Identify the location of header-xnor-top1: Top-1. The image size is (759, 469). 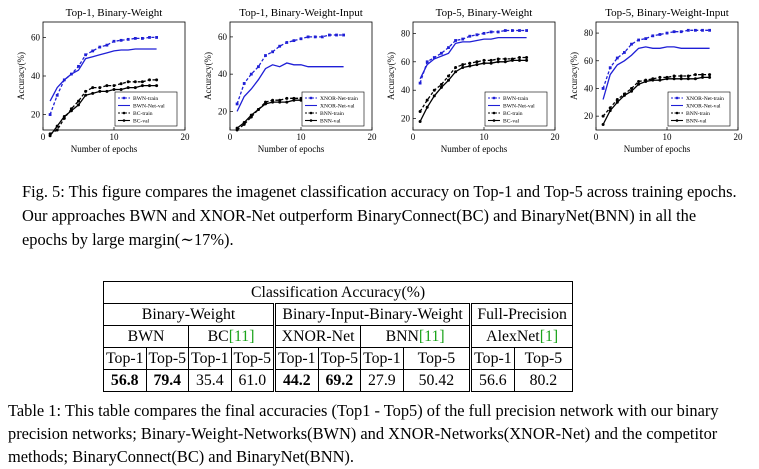
(296, 358).